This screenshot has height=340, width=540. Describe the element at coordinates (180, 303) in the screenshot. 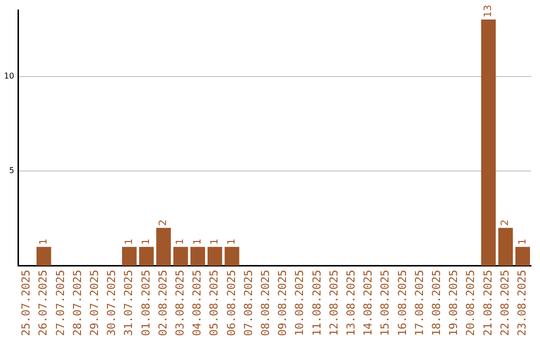

I see `x-tick-label: 03.08.2025` at that location.